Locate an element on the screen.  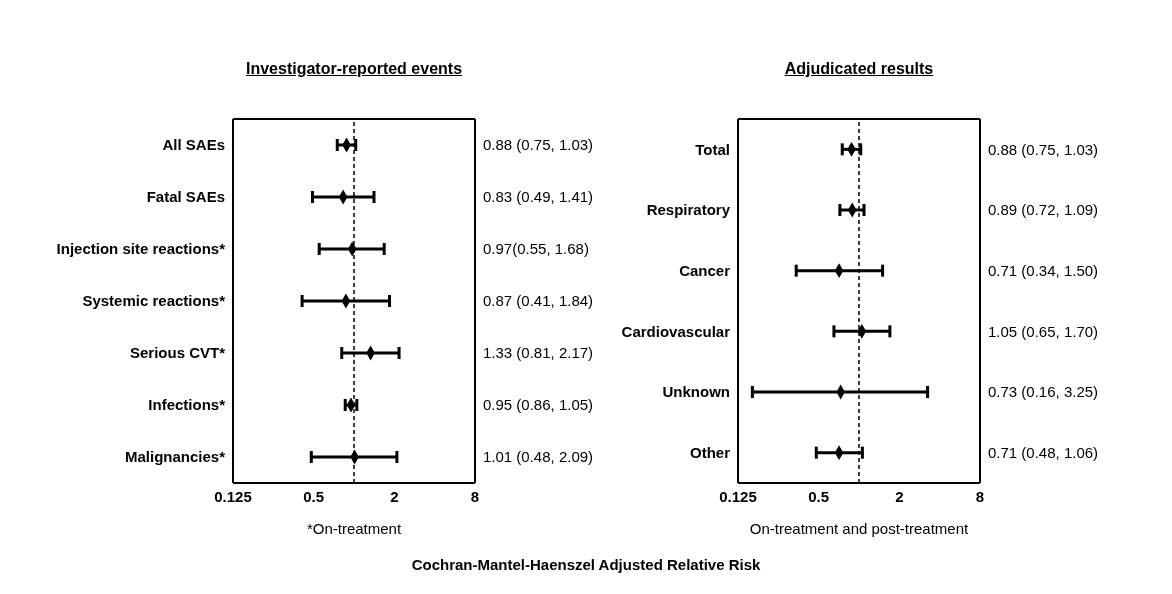
data-label: 0.87 (0.41, 1.84) is located at coordinates (538, 301).